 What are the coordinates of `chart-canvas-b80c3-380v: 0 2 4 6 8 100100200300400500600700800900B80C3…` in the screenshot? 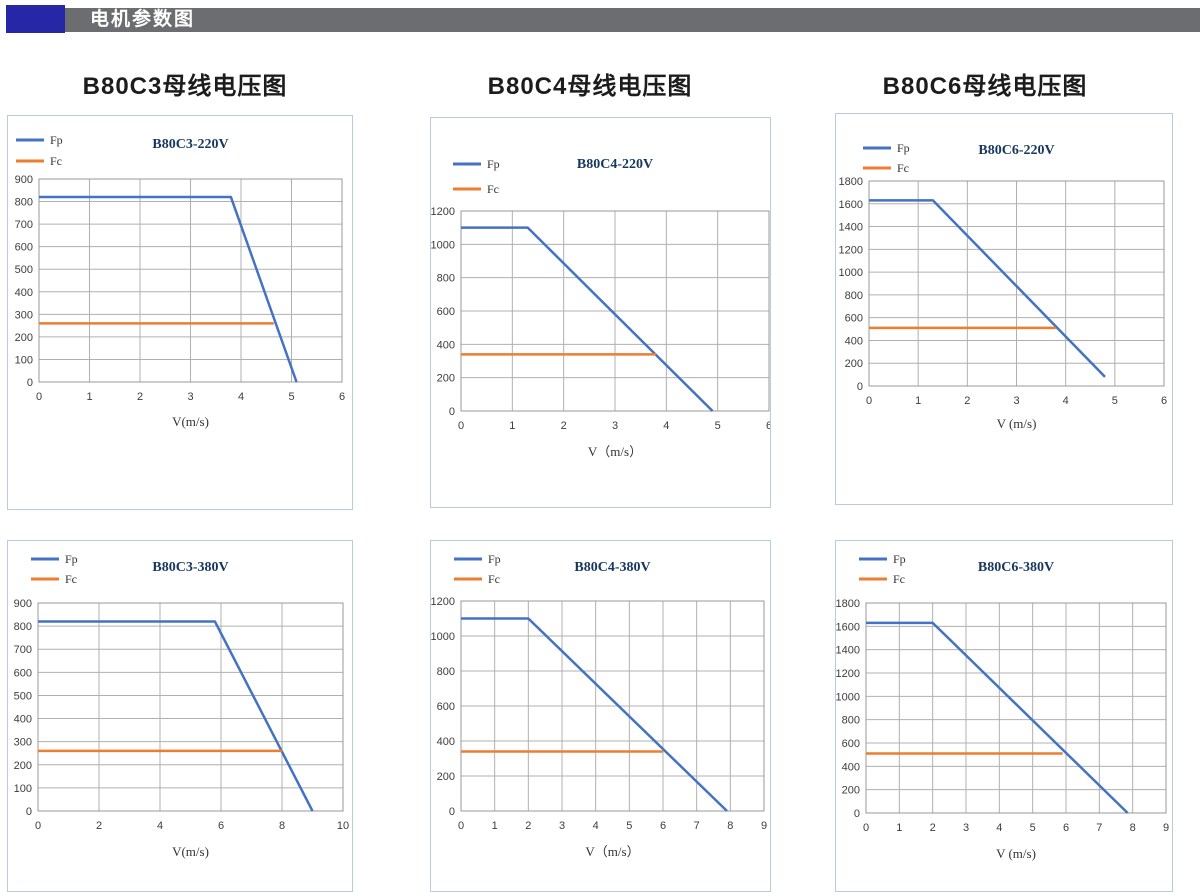 It's located at (181, 705).